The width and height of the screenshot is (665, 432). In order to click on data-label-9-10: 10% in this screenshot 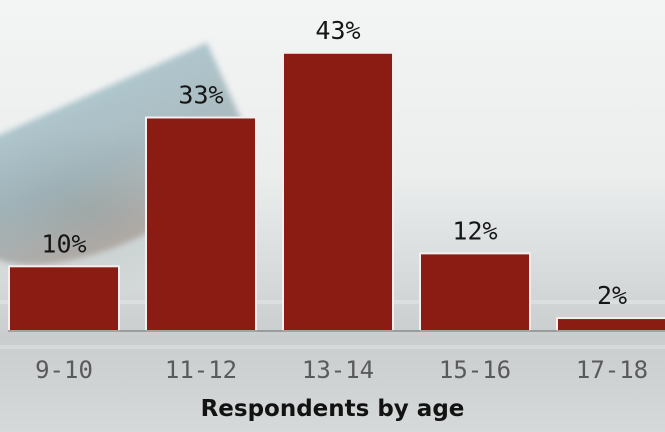, I will do `click(63, 243)`.